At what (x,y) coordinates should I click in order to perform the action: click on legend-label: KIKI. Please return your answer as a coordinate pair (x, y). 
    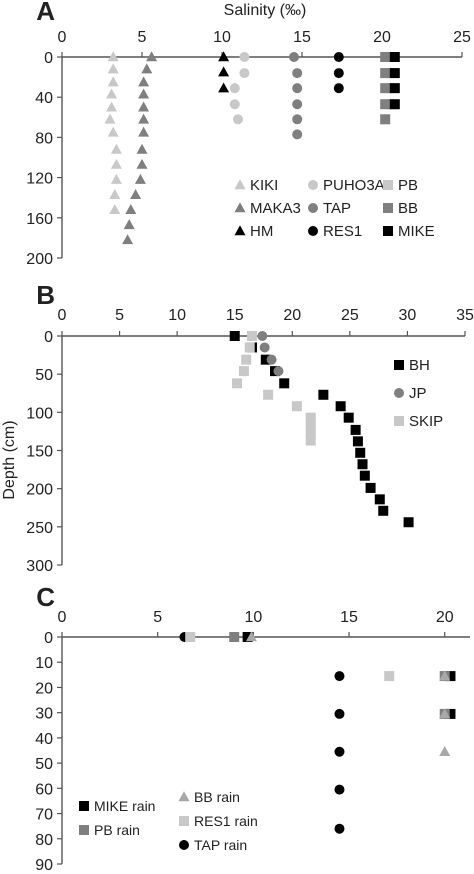
    Looking at the image, I should click on (264, 185).